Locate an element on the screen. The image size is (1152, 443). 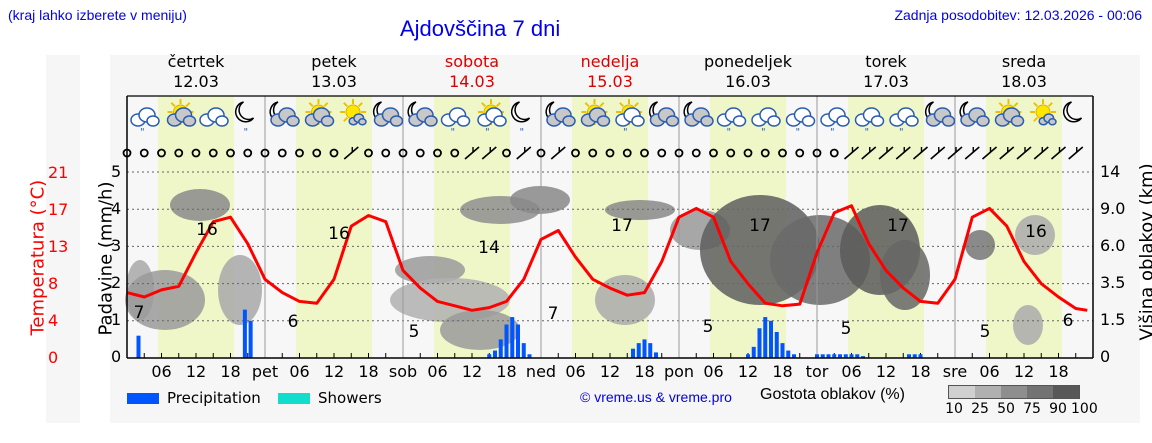
day-header: sreda 18.03 is located at coordinates (1024, 72).